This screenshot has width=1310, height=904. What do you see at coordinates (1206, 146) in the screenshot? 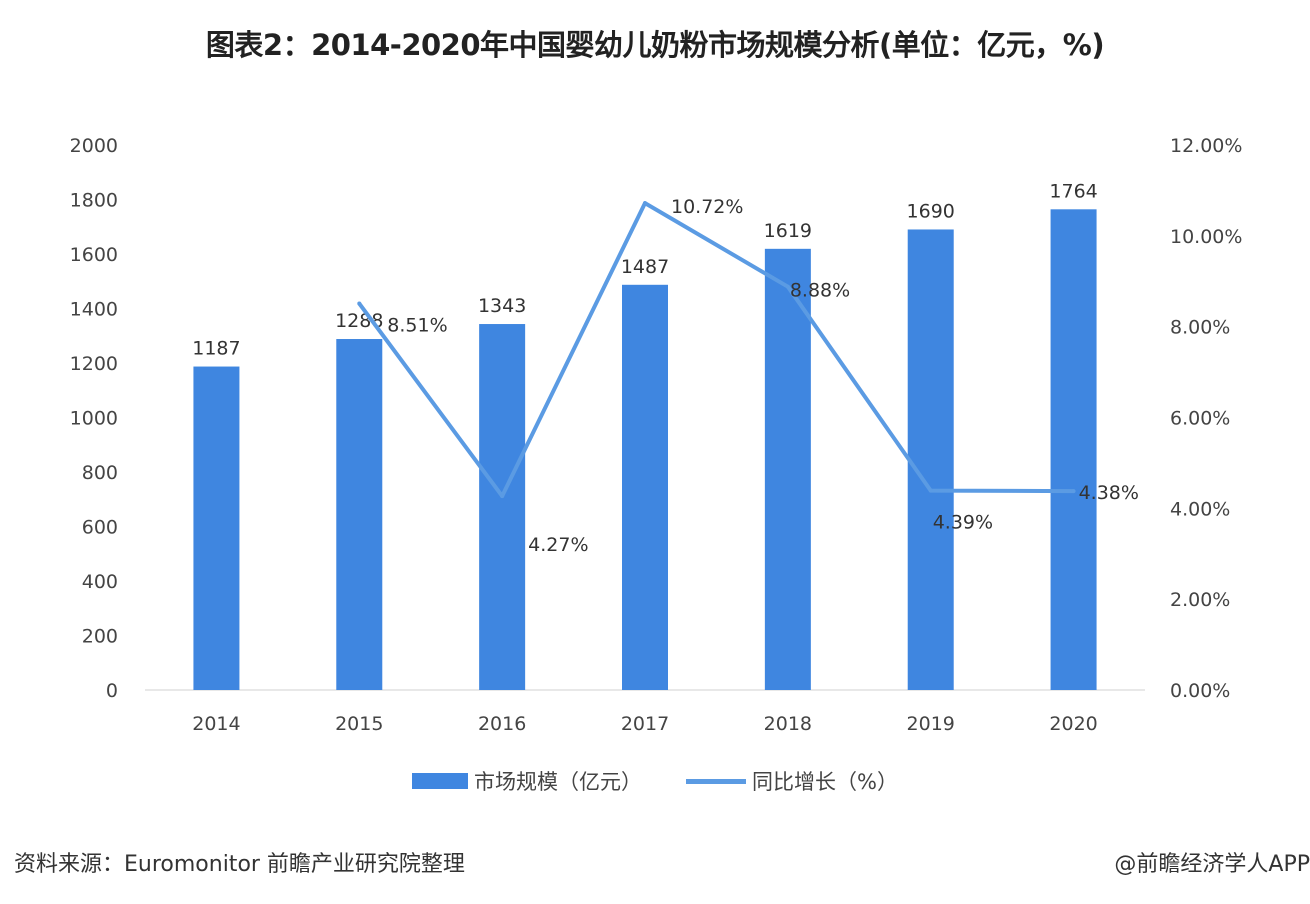
I see `y-right-tick-label: 12.00%` at bounding box center [1206, 146].